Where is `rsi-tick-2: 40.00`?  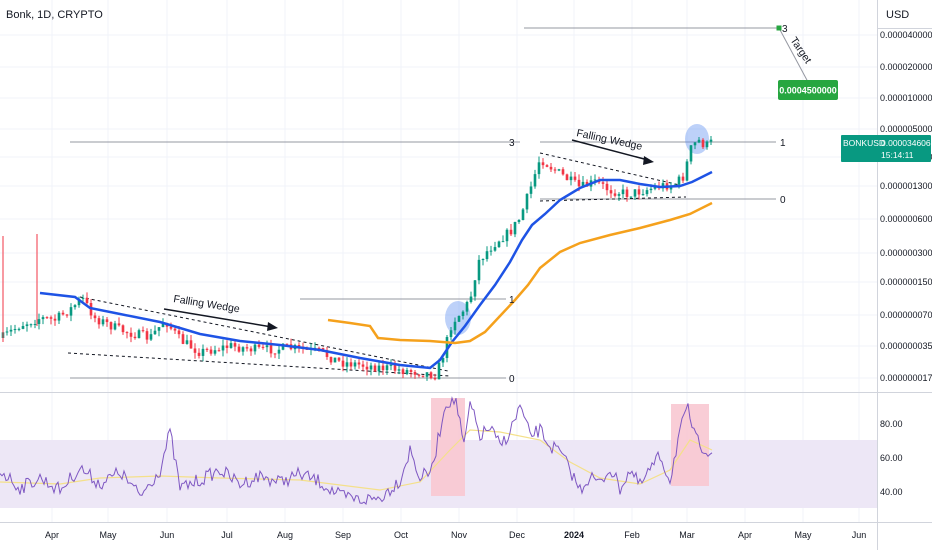 rsi-tick-2: 40.00 is located at coordinates (891, 492).